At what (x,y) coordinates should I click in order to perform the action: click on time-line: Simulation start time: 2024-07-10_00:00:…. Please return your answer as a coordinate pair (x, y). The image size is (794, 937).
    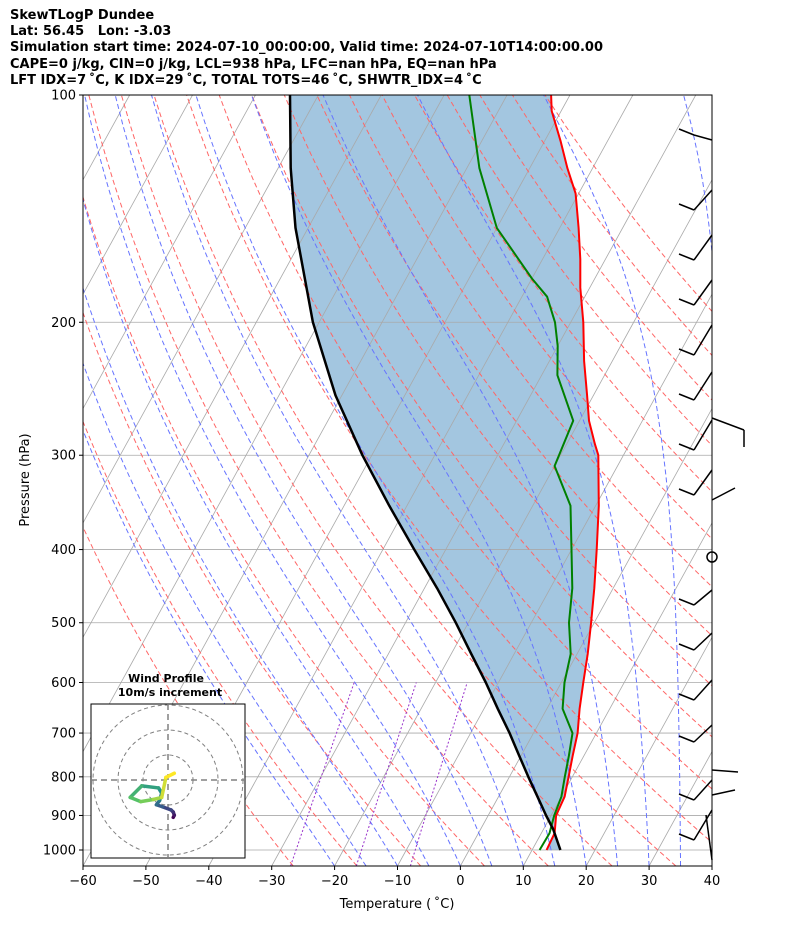
    Looking at the image, I should click on (306, 48).